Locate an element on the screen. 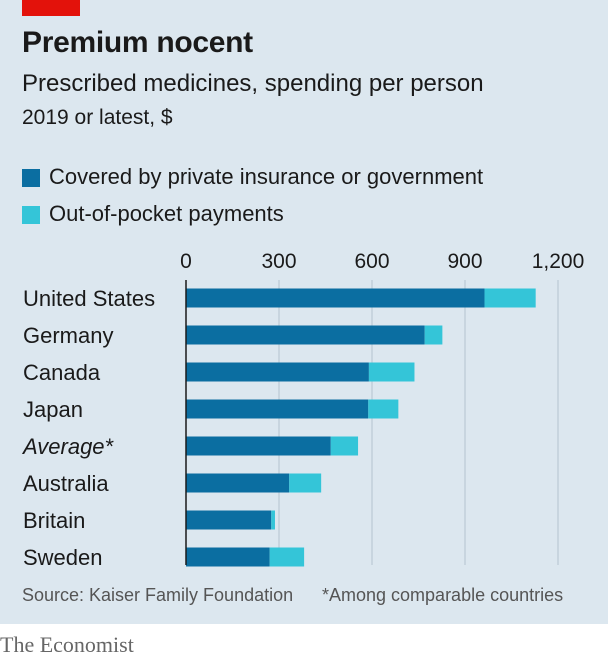 This screenshot has width=608, height=662. footnote: *Among comparable countries is located at coordinates (443, 595).